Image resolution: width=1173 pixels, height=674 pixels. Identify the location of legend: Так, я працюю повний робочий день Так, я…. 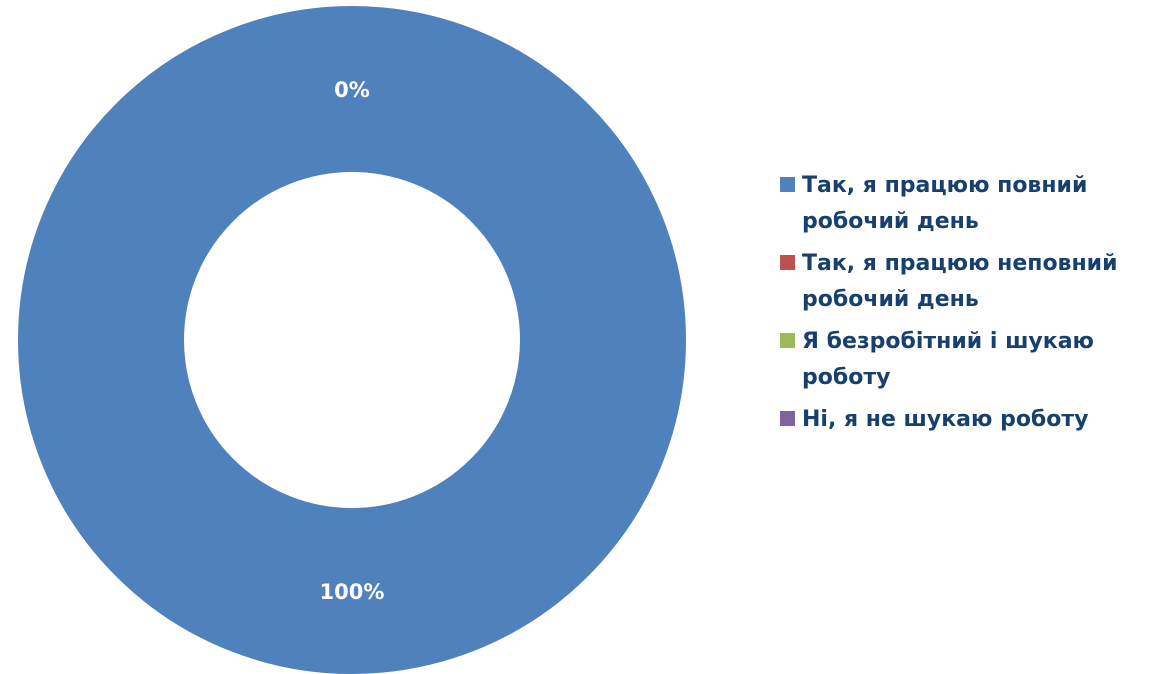
(975, 306).